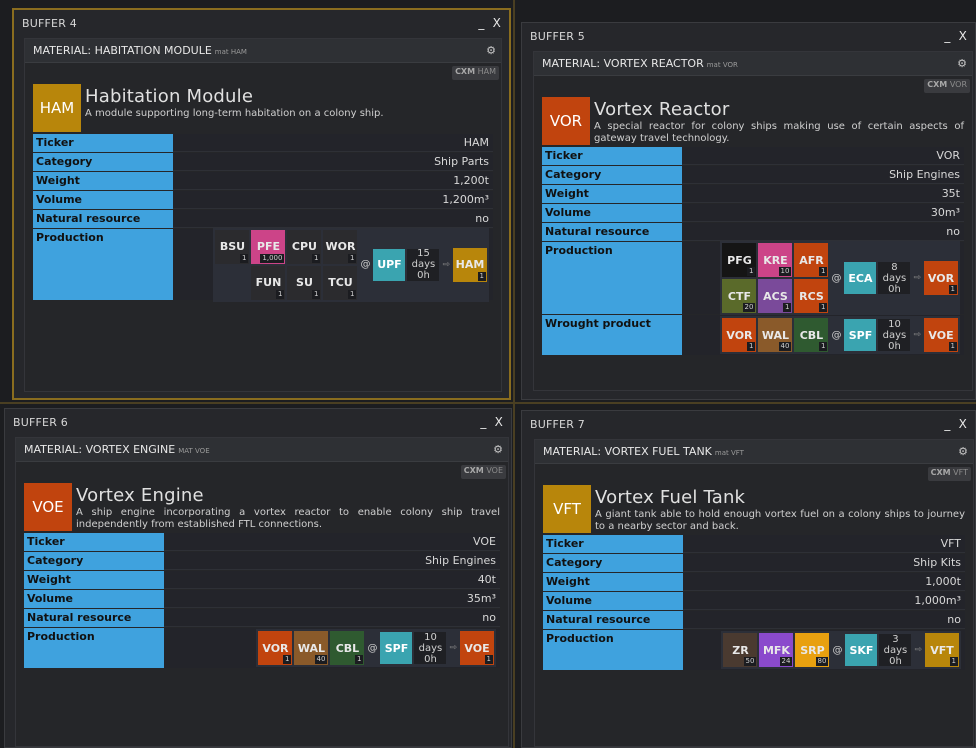 This screenshot has width=976, height=748. I want to click on material-tile: ACS 1, so click(775, 296).